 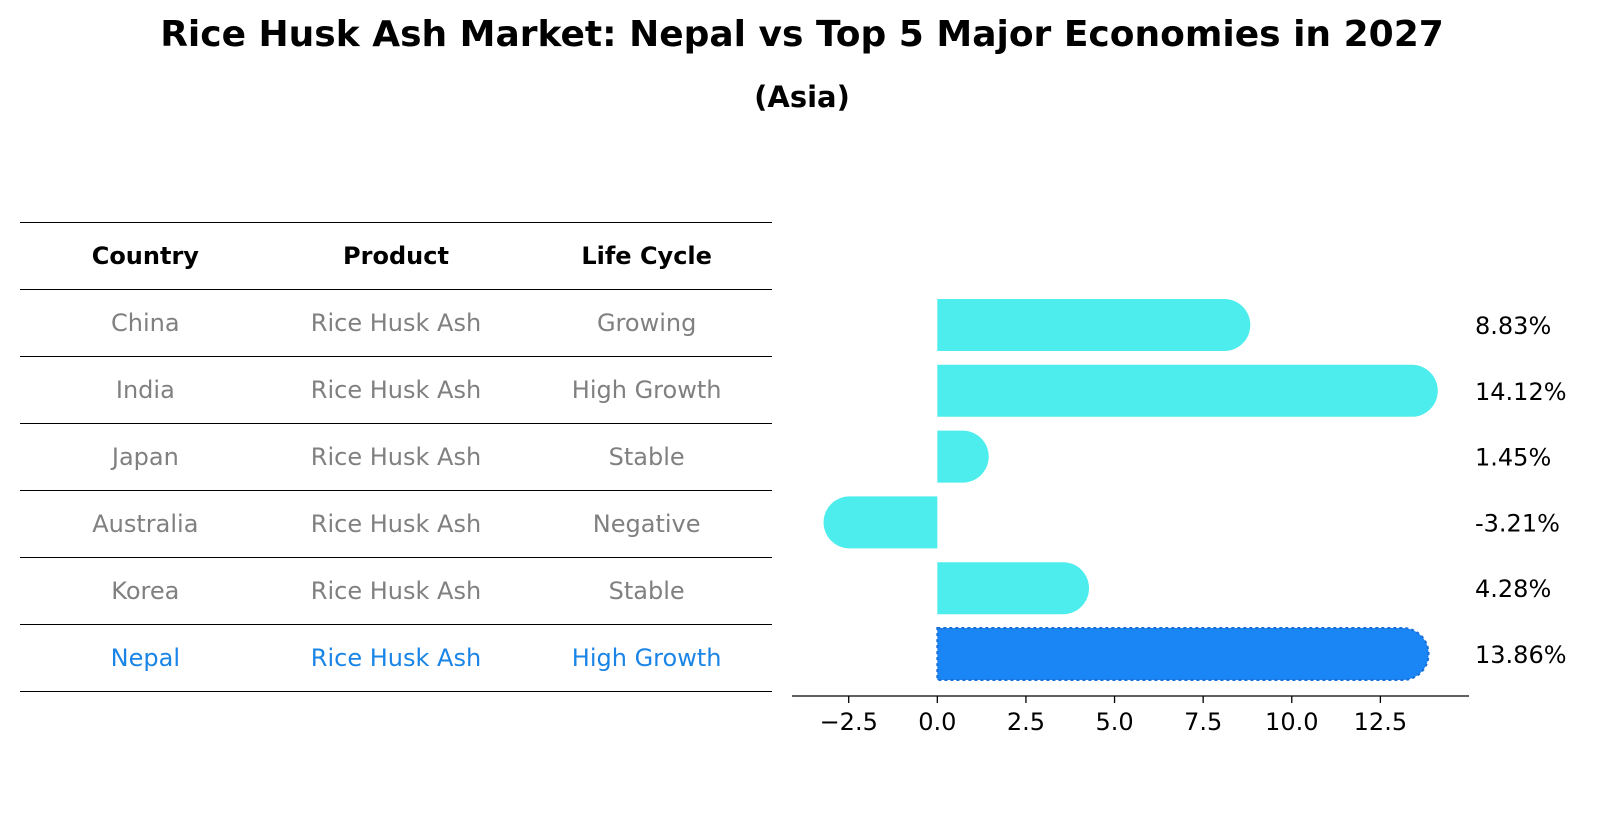 I want to click on table-row: Australia Rice Husk Ash Negative, so click(x=396, y=523).